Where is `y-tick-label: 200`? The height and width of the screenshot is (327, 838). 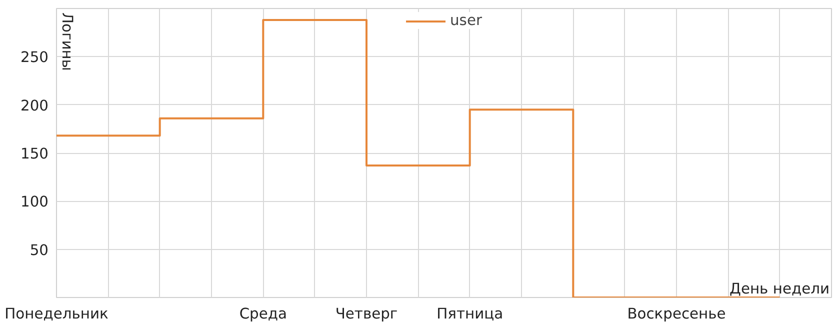
y-tick-label: 200 is located at coordinates (34, 105).